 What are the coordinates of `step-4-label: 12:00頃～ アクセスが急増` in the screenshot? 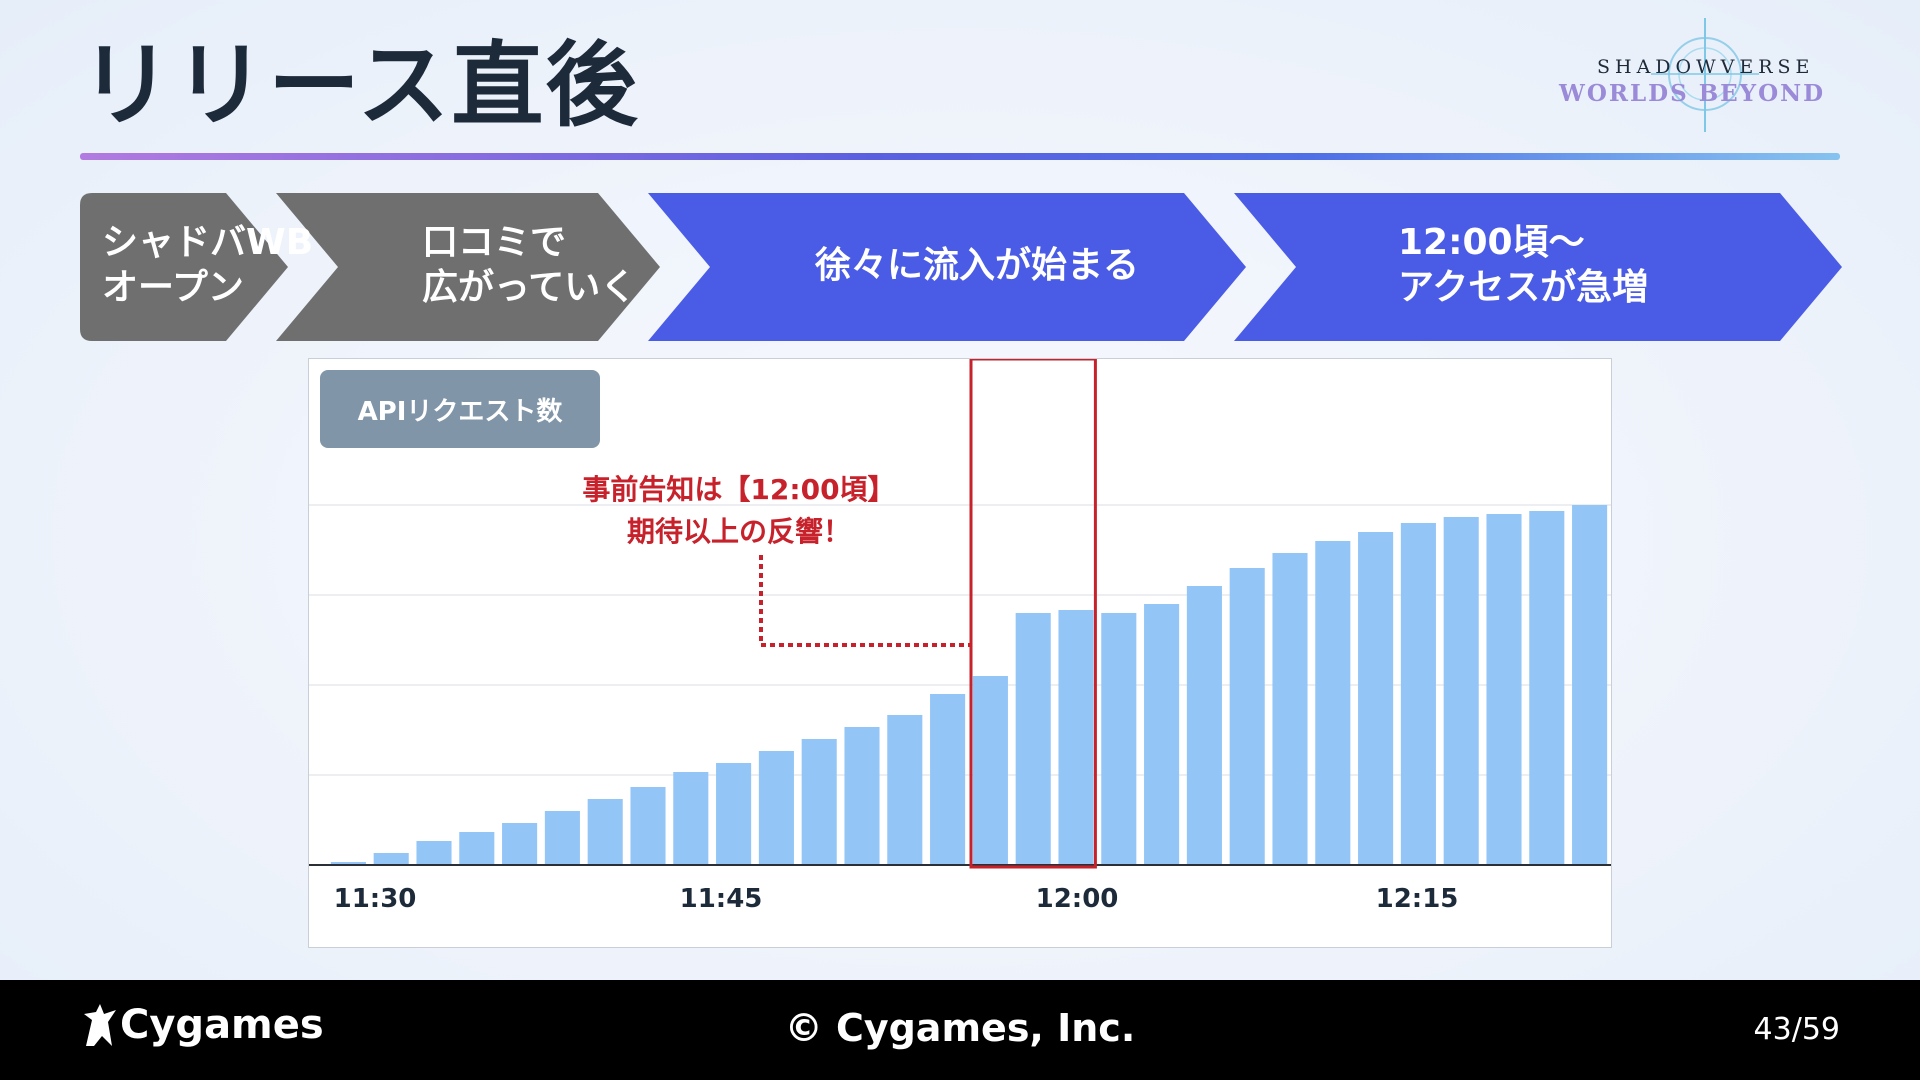 It's located at (1523, 265).